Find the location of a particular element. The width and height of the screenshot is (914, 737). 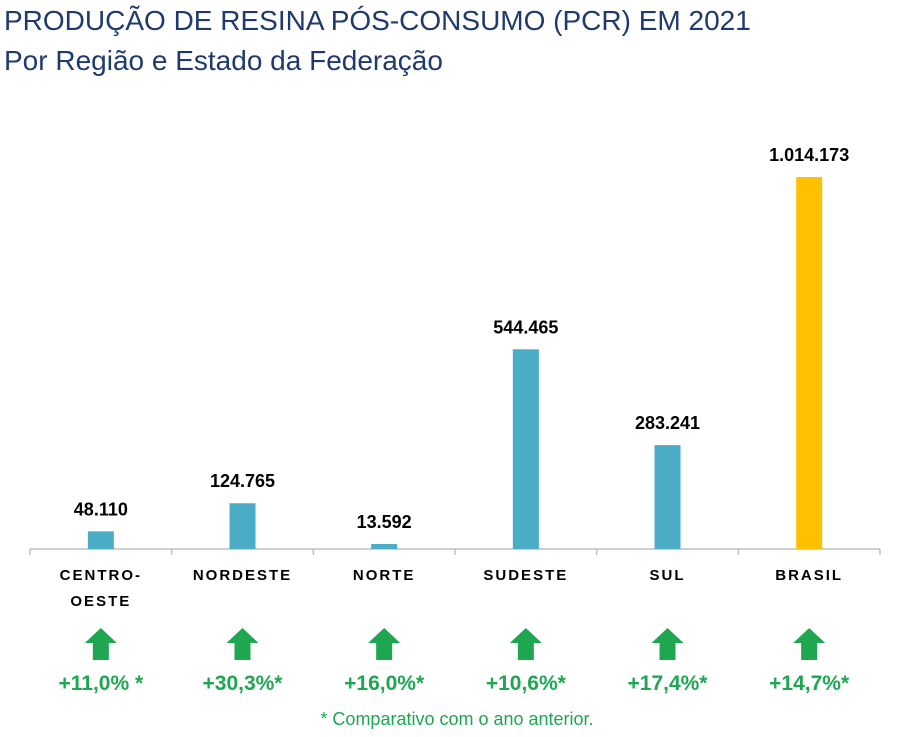

growth-label: +30,3%* is located at coordinates (243, 683).